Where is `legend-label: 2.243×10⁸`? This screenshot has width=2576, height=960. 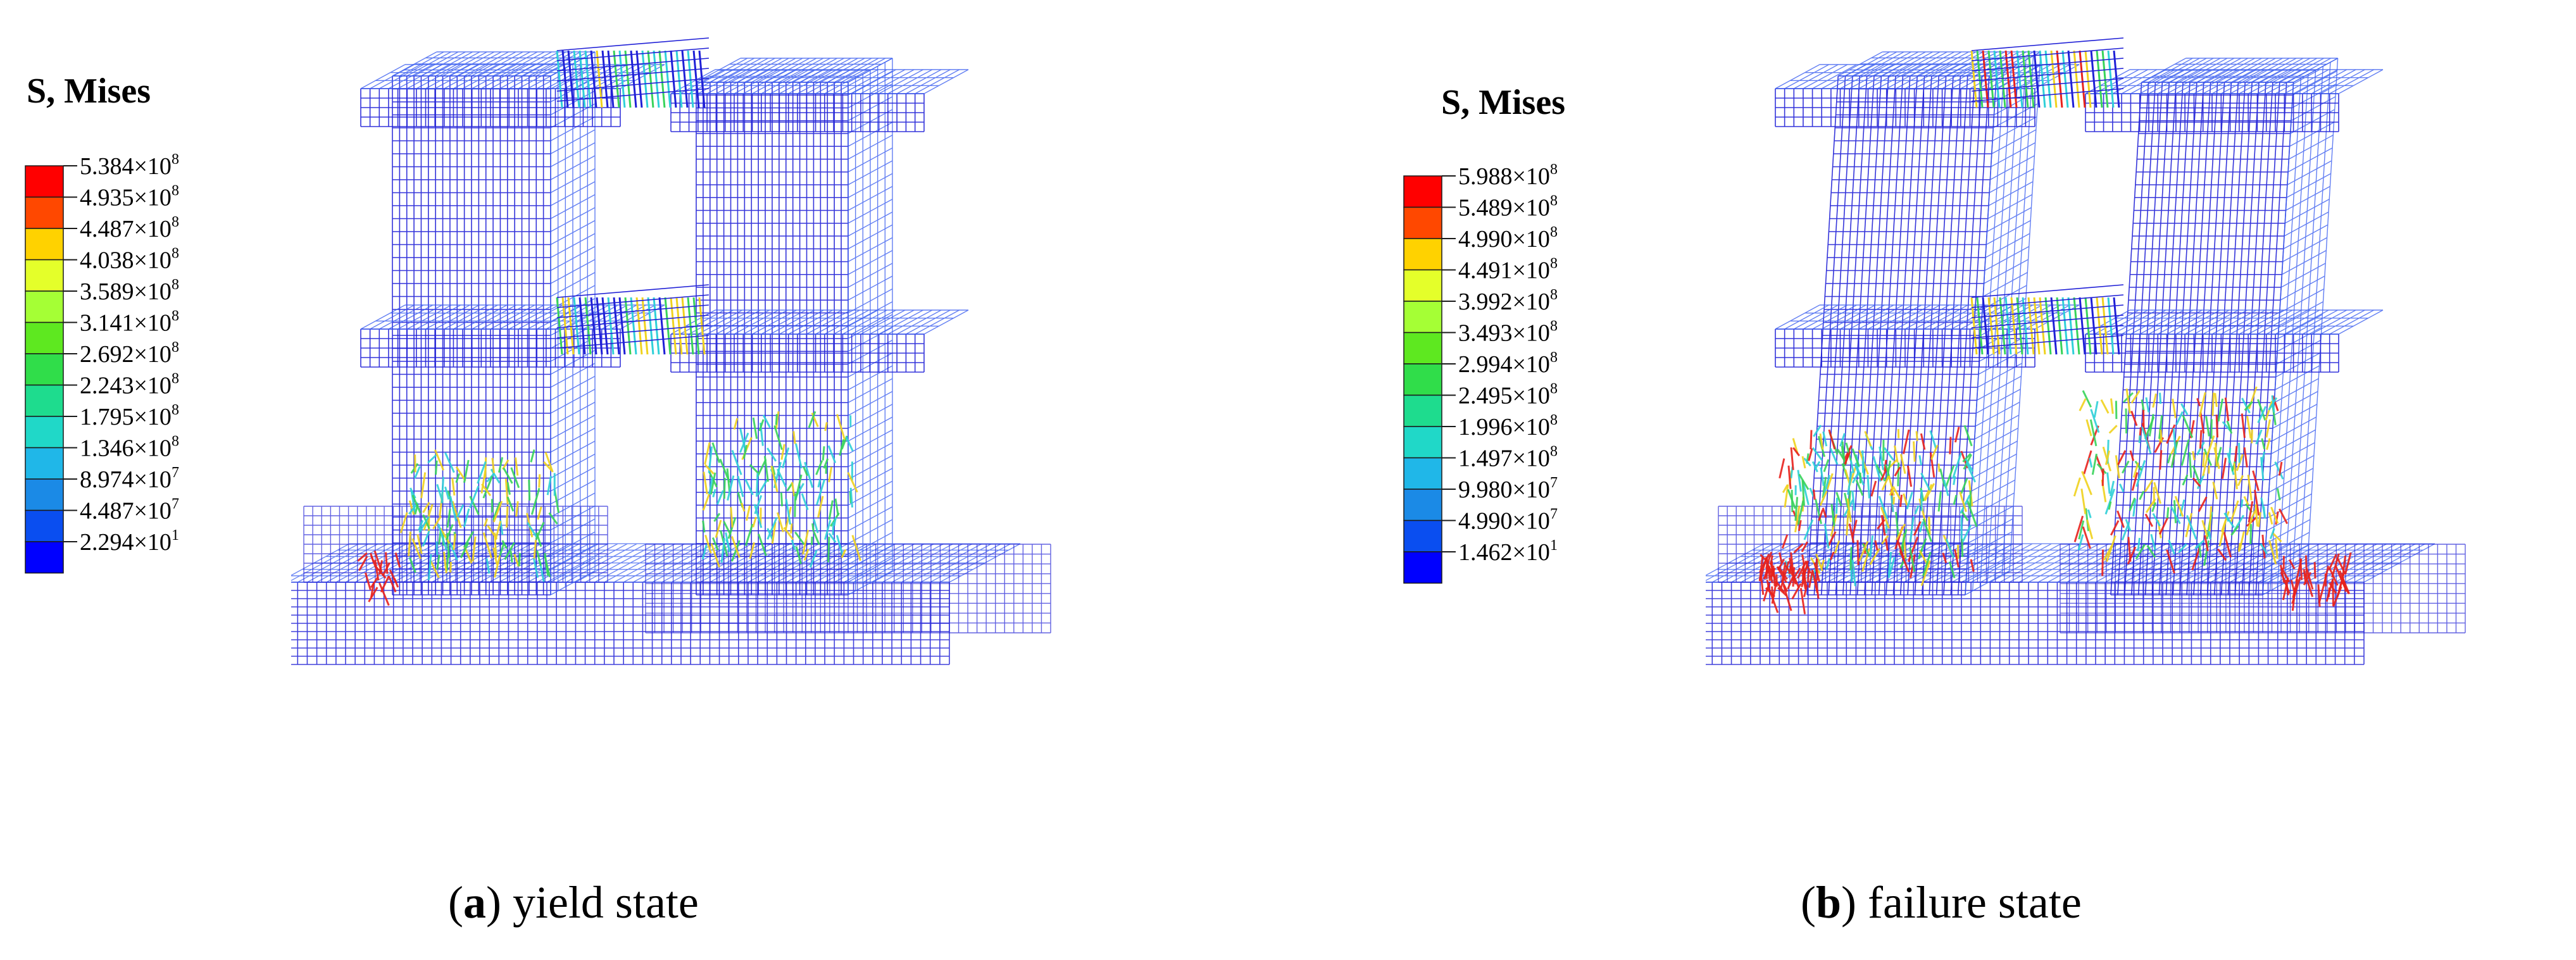 legend-label: 2.243×10⁸ is located at coordinates (129, 385).